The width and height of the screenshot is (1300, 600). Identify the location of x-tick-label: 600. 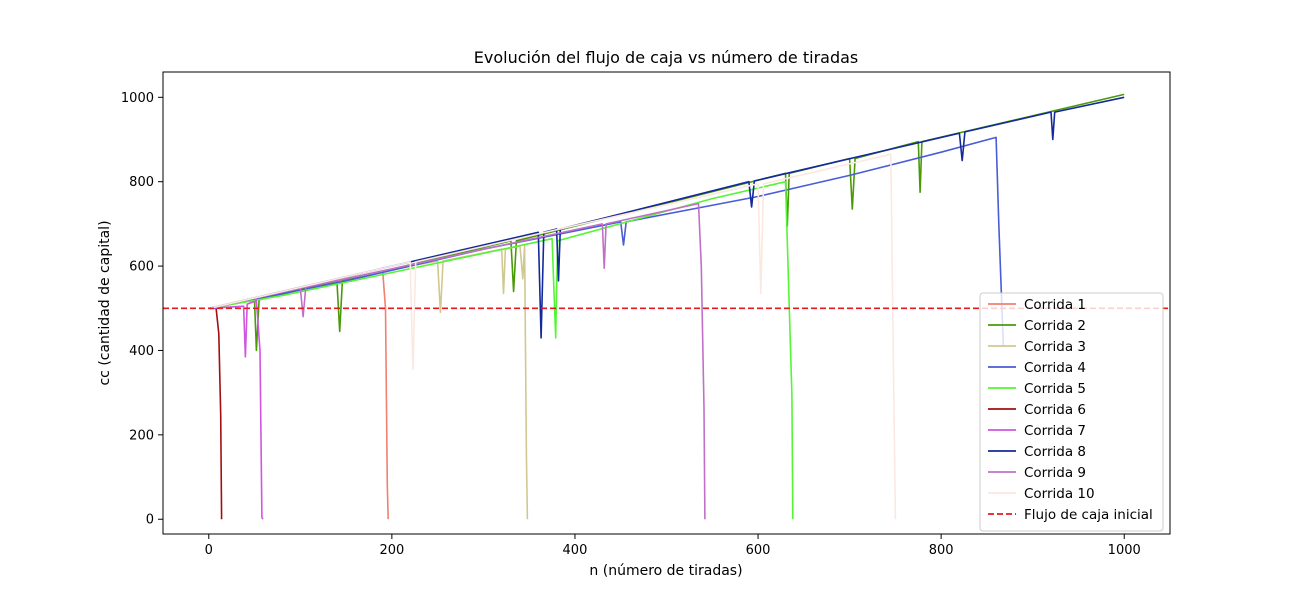
(758, 550).